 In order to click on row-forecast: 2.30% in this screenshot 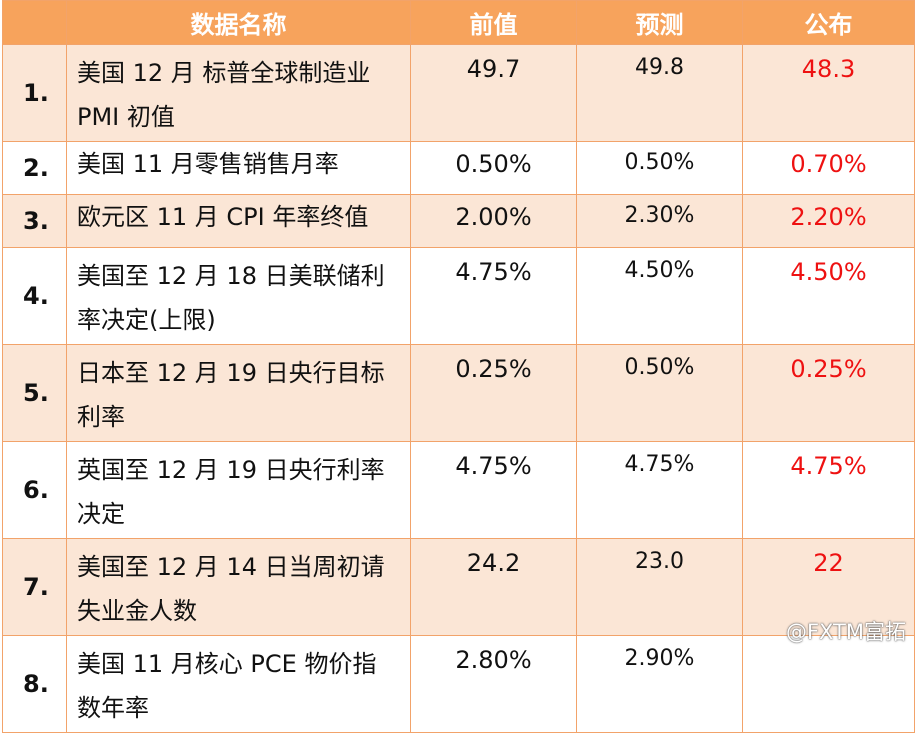, I will do `click(659, 221)`.